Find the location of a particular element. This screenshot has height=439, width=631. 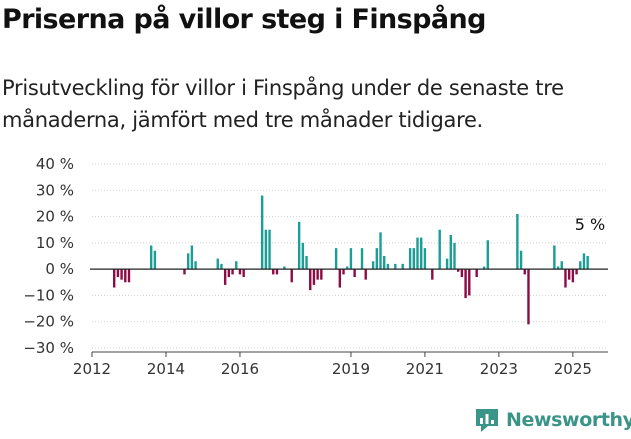

x-tick-label: 2014 is located at coordinates (166, 369).